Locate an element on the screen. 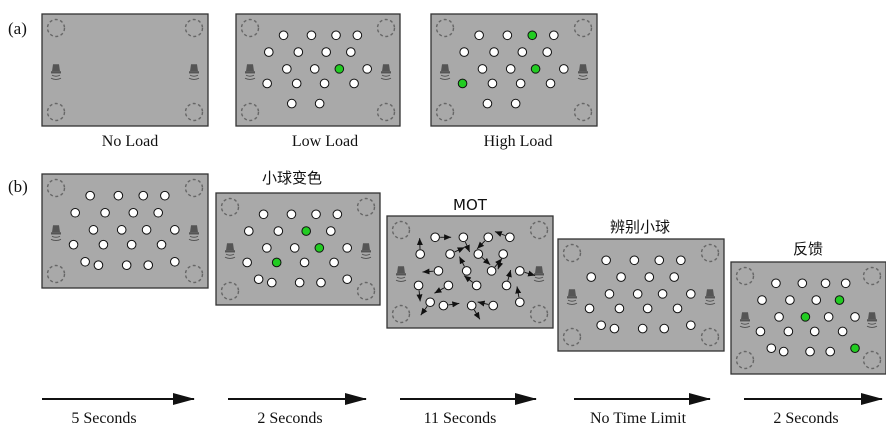  duration-1: 5 Seconds is located at coordinates (103, 417).